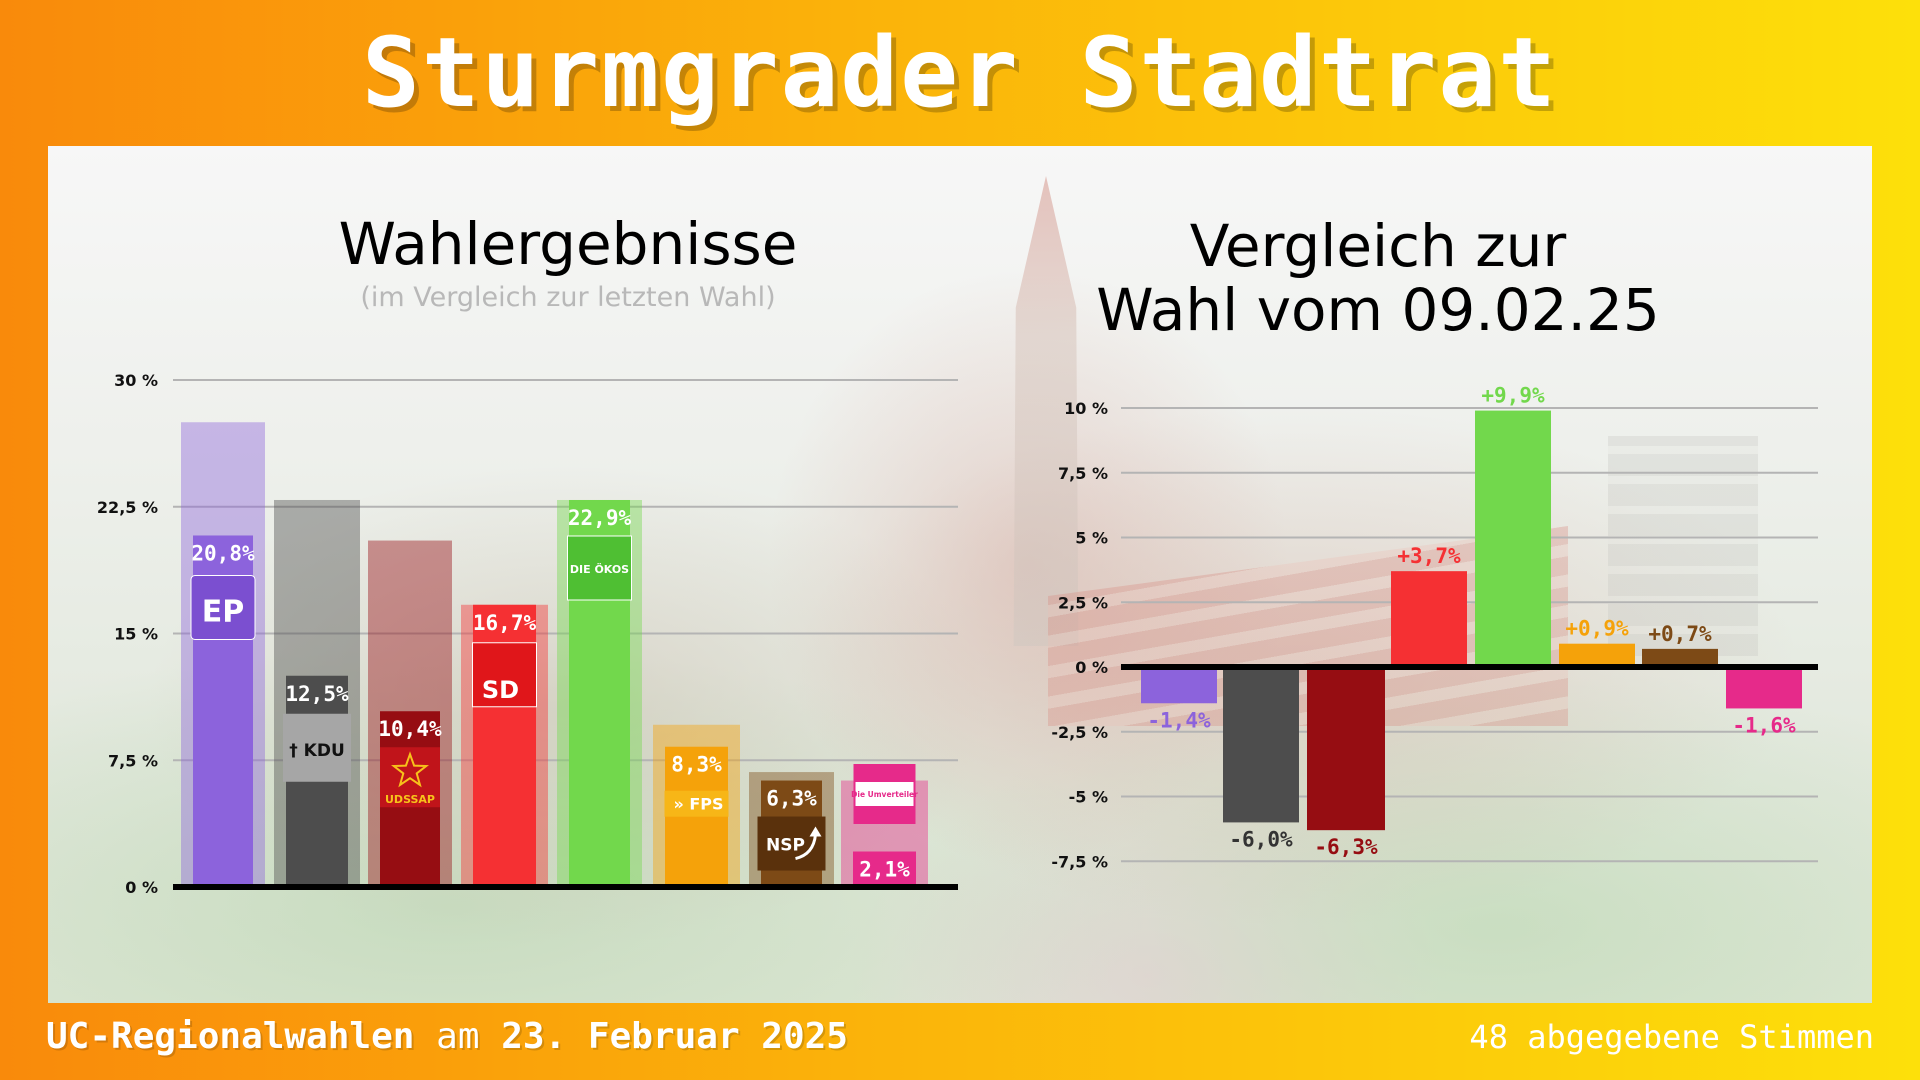 The width and height of the screenshot is (1920, 1080). I want to click on results-chart-title: Wahlergebnisse, so click(568, 244).